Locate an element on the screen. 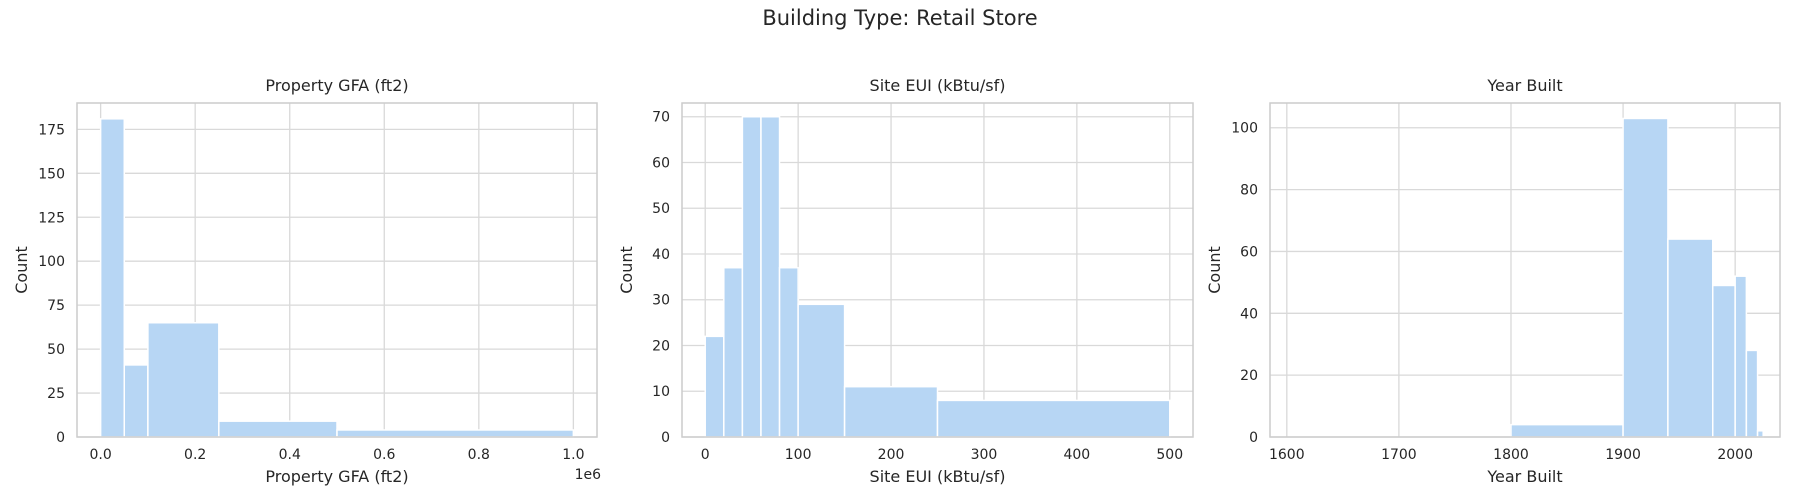  y-tick-label: 10 is located at coordinates (661, 392).